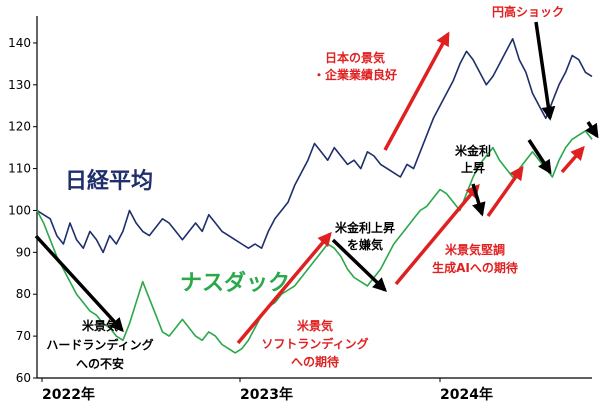 The height and width of the screenshot is (405, 600). I want to click on annotation: 日本の景気・企業業績良好, so click(355, 66).